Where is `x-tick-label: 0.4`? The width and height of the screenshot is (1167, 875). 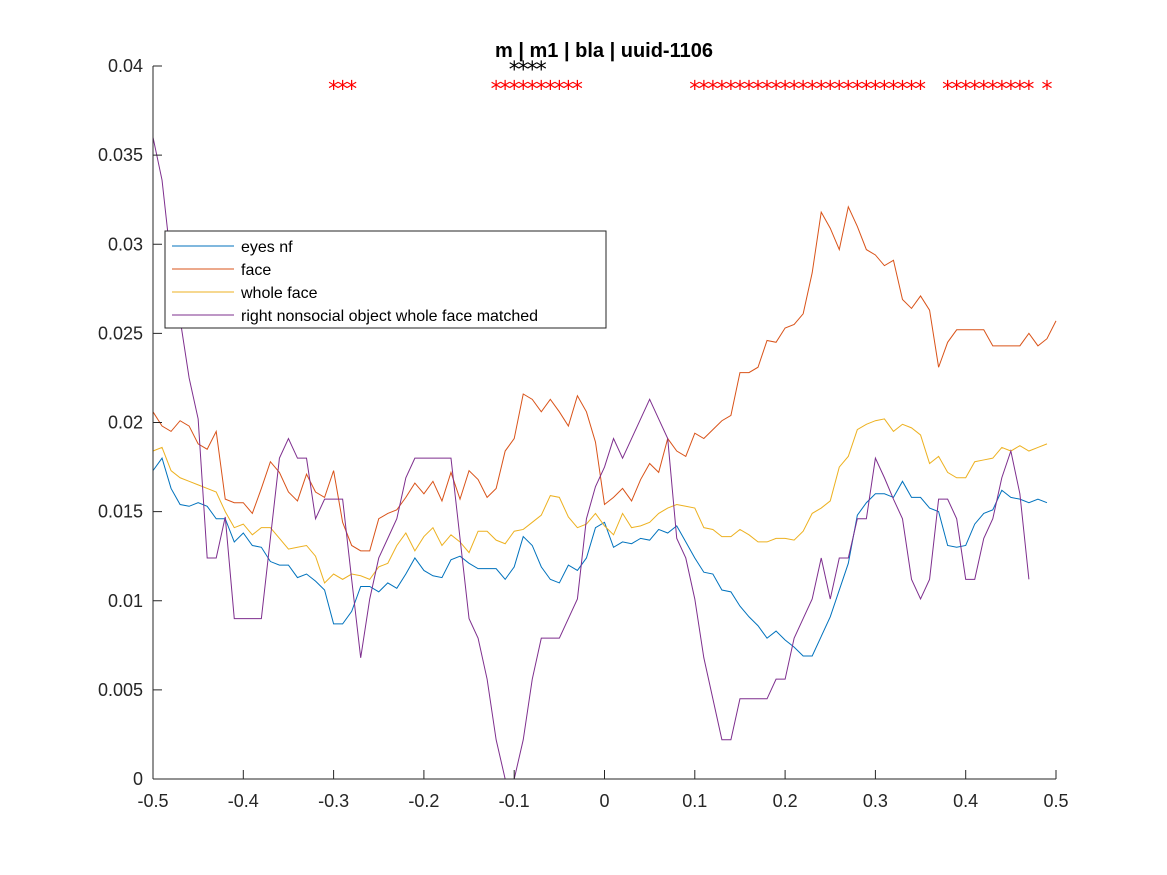
x-tick-label: 0.4 is located at coordinates (965, 801).